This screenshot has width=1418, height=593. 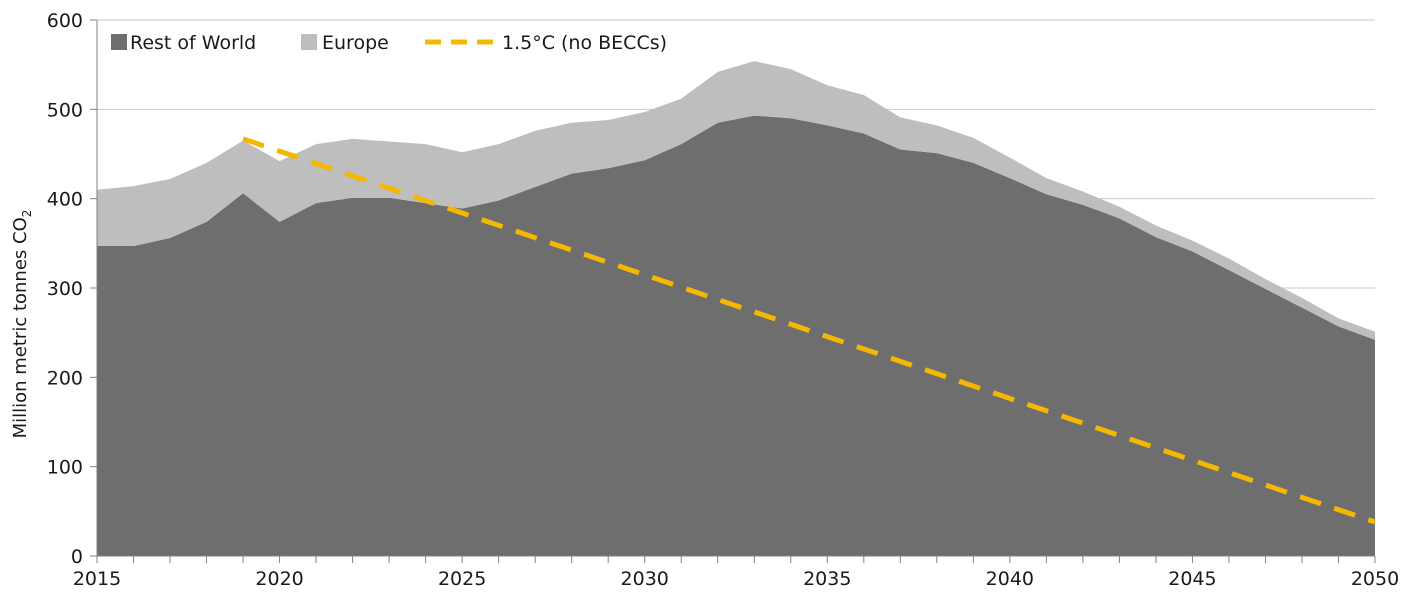 What do you see at coordinates (97, 579) in the screenshot?
I see `x-tick-label-2015: 2015` at bounding box center [97, 579].